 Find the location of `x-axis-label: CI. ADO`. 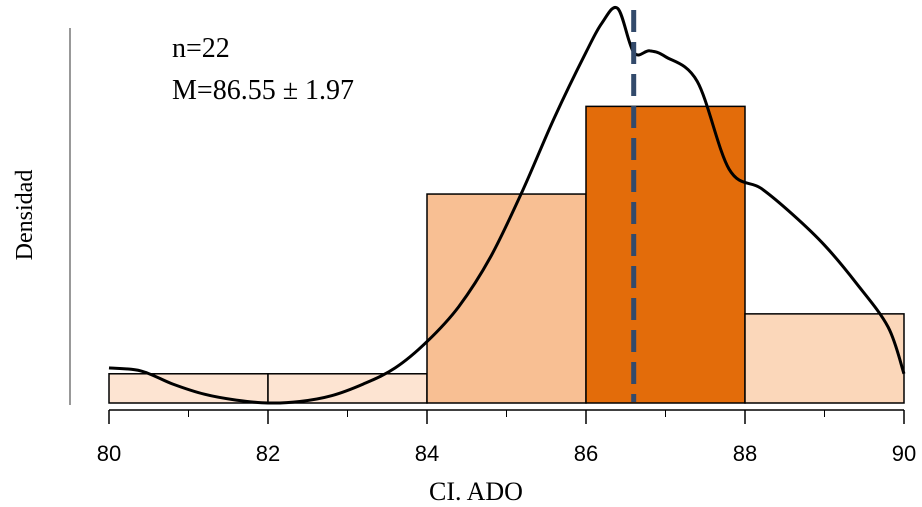

x-axis-label: CI. ADO is located at coordinates (476, 491).